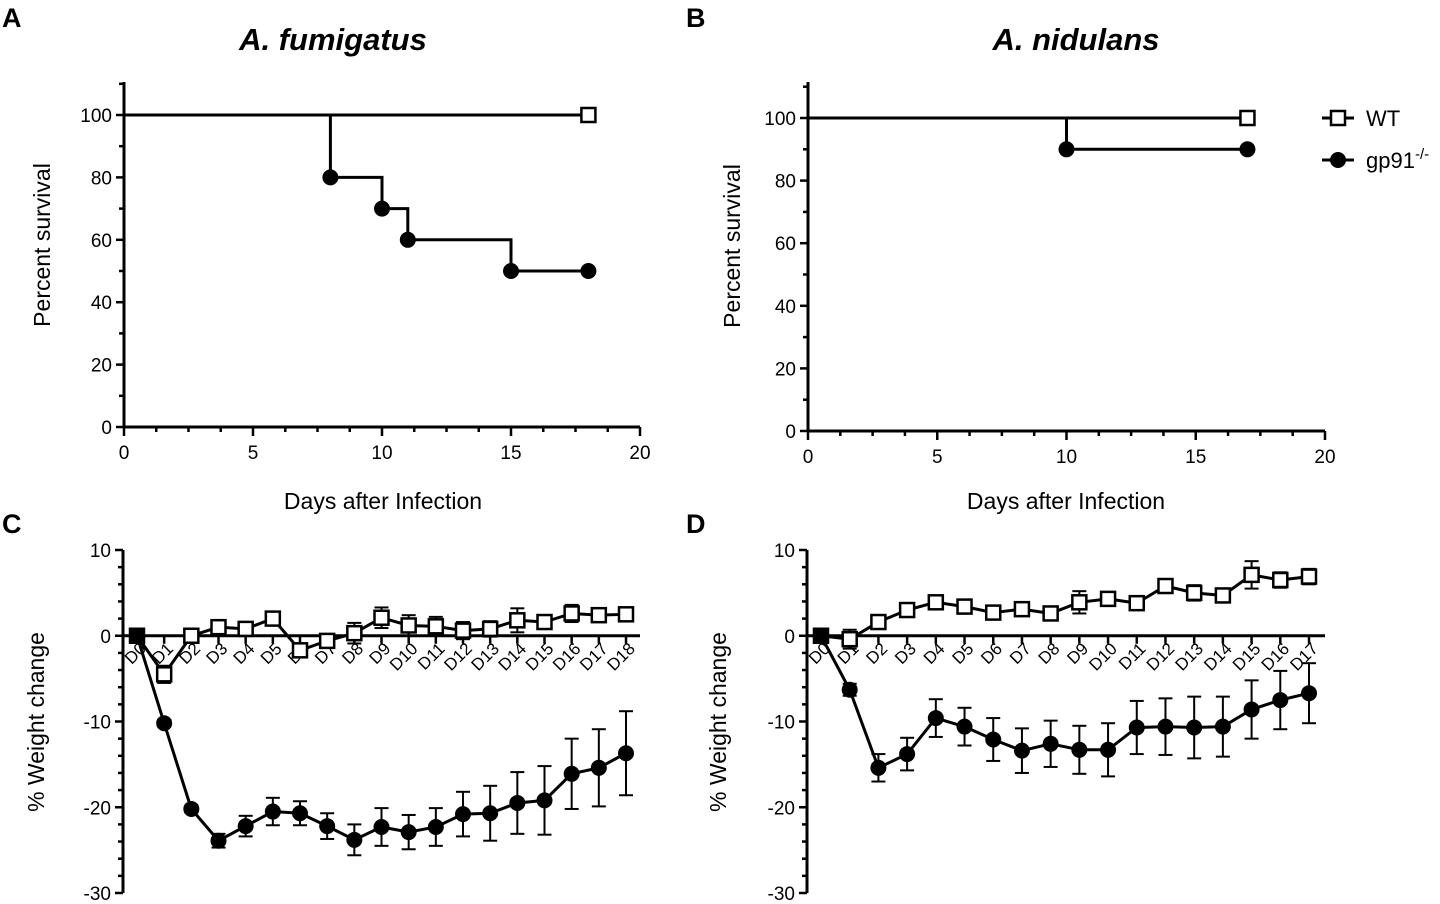  I want to click on chart-d-y-tick-label: -10, so click(781, 723).